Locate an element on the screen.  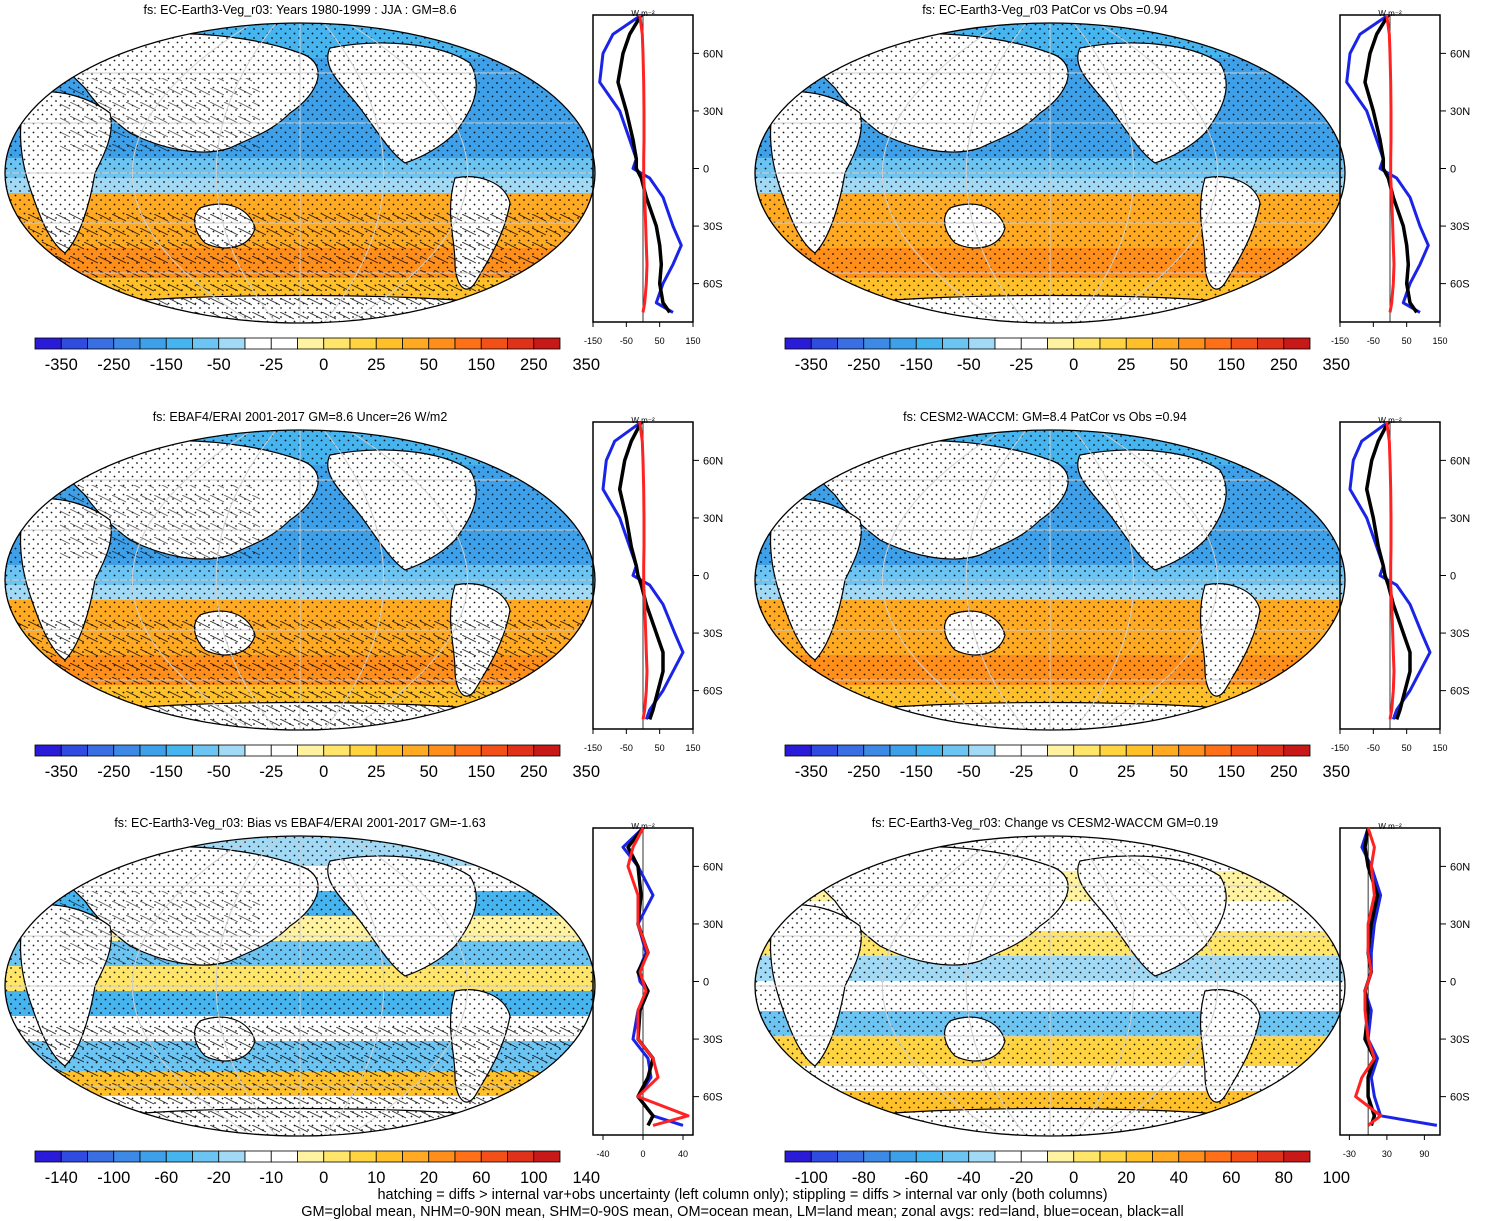
colorbar: -350 -250 -150 -50 -25 0 25 50 150 250 350 is located at coordinates (1067, 762).